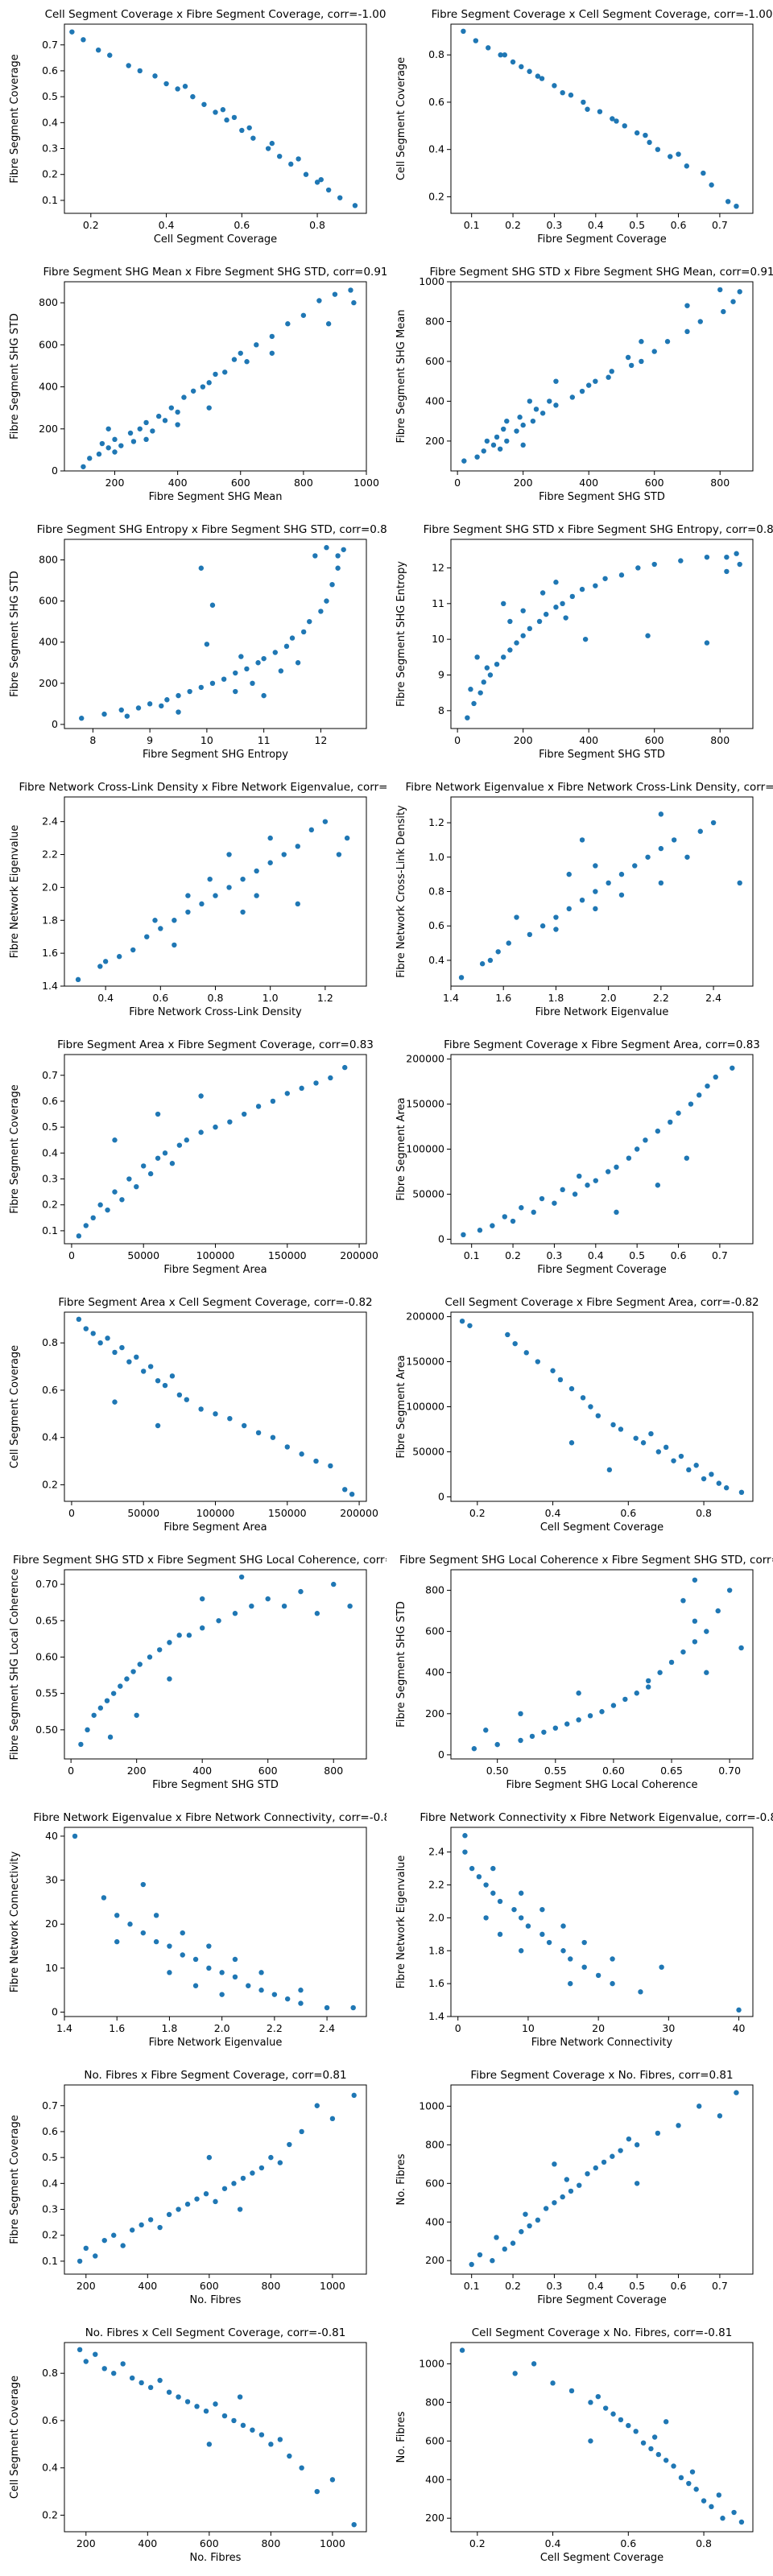  What do you see at coordinates (143, 1513) in the screenshot?
I see `x-tick-label: 50000` at bounding box center [143, 1513].